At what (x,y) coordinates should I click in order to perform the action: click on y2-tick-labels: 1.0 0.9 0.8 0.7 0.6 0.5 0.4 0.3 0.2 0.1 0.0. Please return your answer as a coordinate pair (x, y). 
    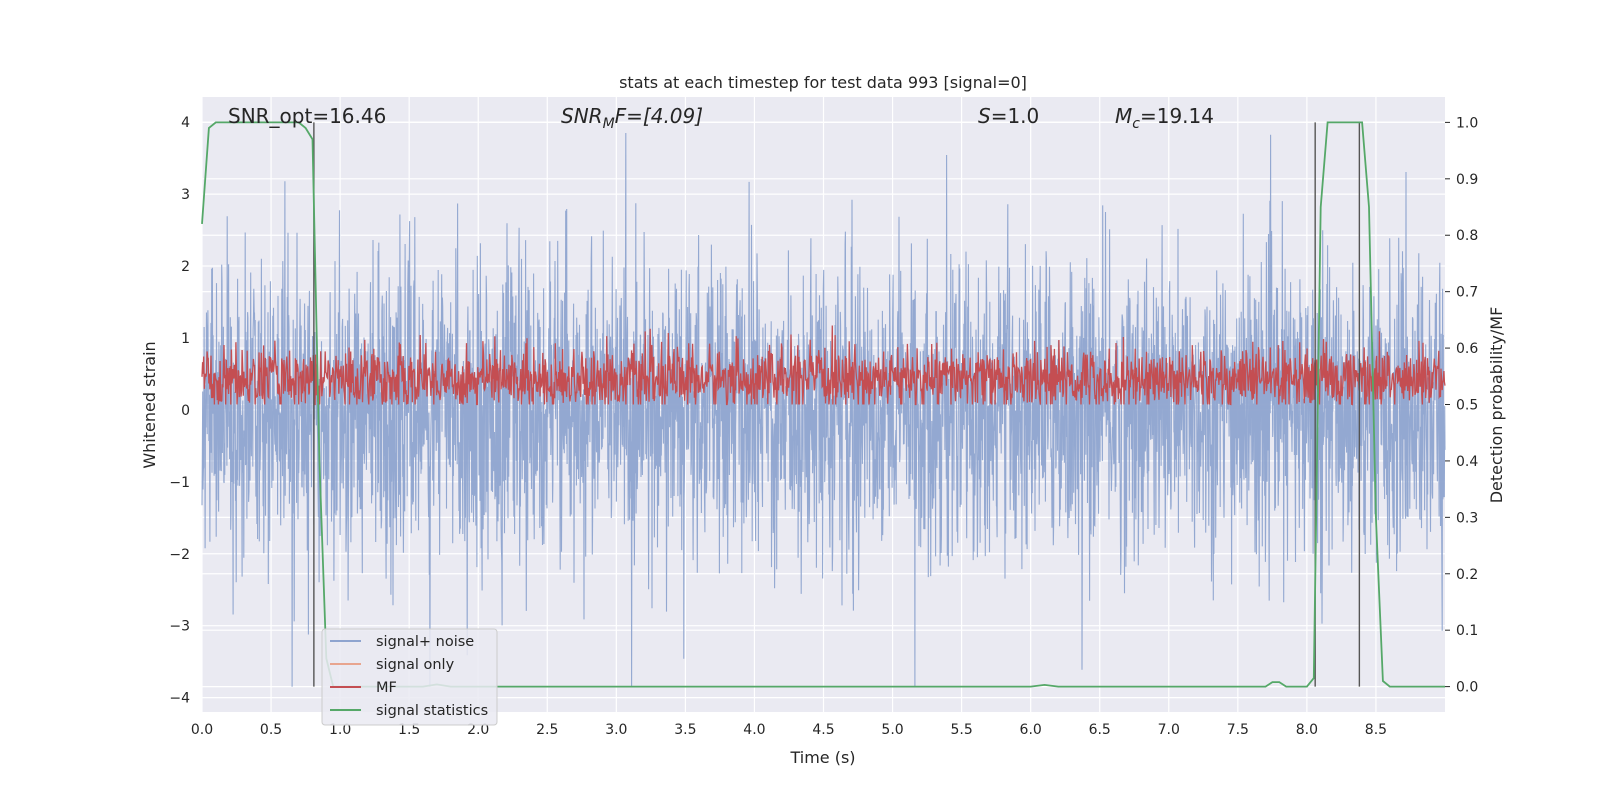
    Looking at the image, I should click on (1461, 405).